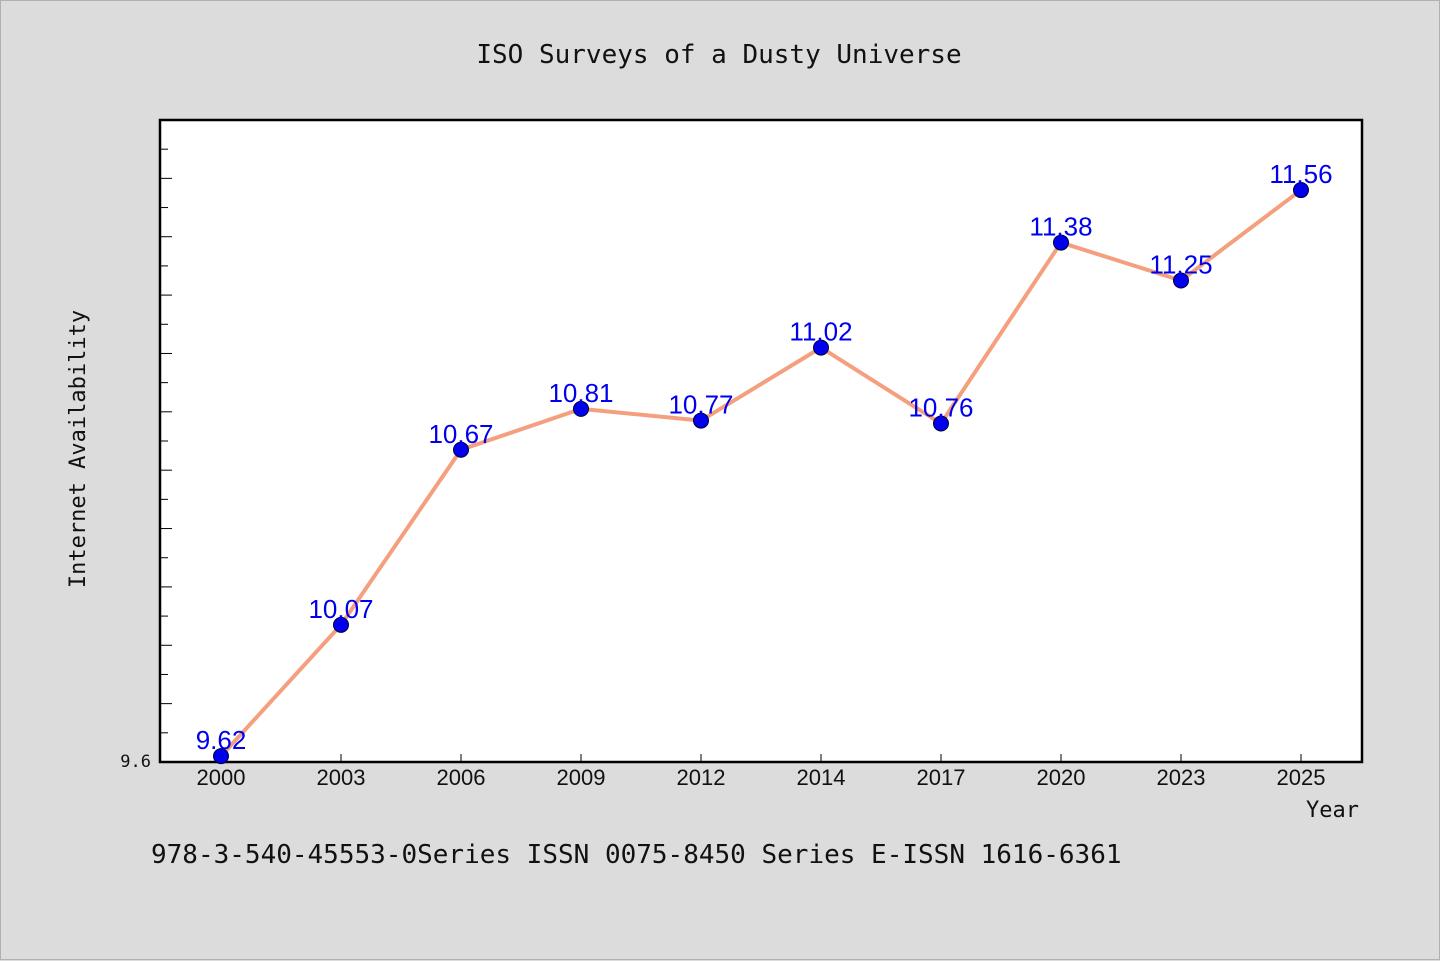  Describe the element at coordinates (761, 772) in the screenshot. I see `x-axis-ticks: 2000 2003 2006 2009 2012 2014 2017 2020 2023 2025` at that location.